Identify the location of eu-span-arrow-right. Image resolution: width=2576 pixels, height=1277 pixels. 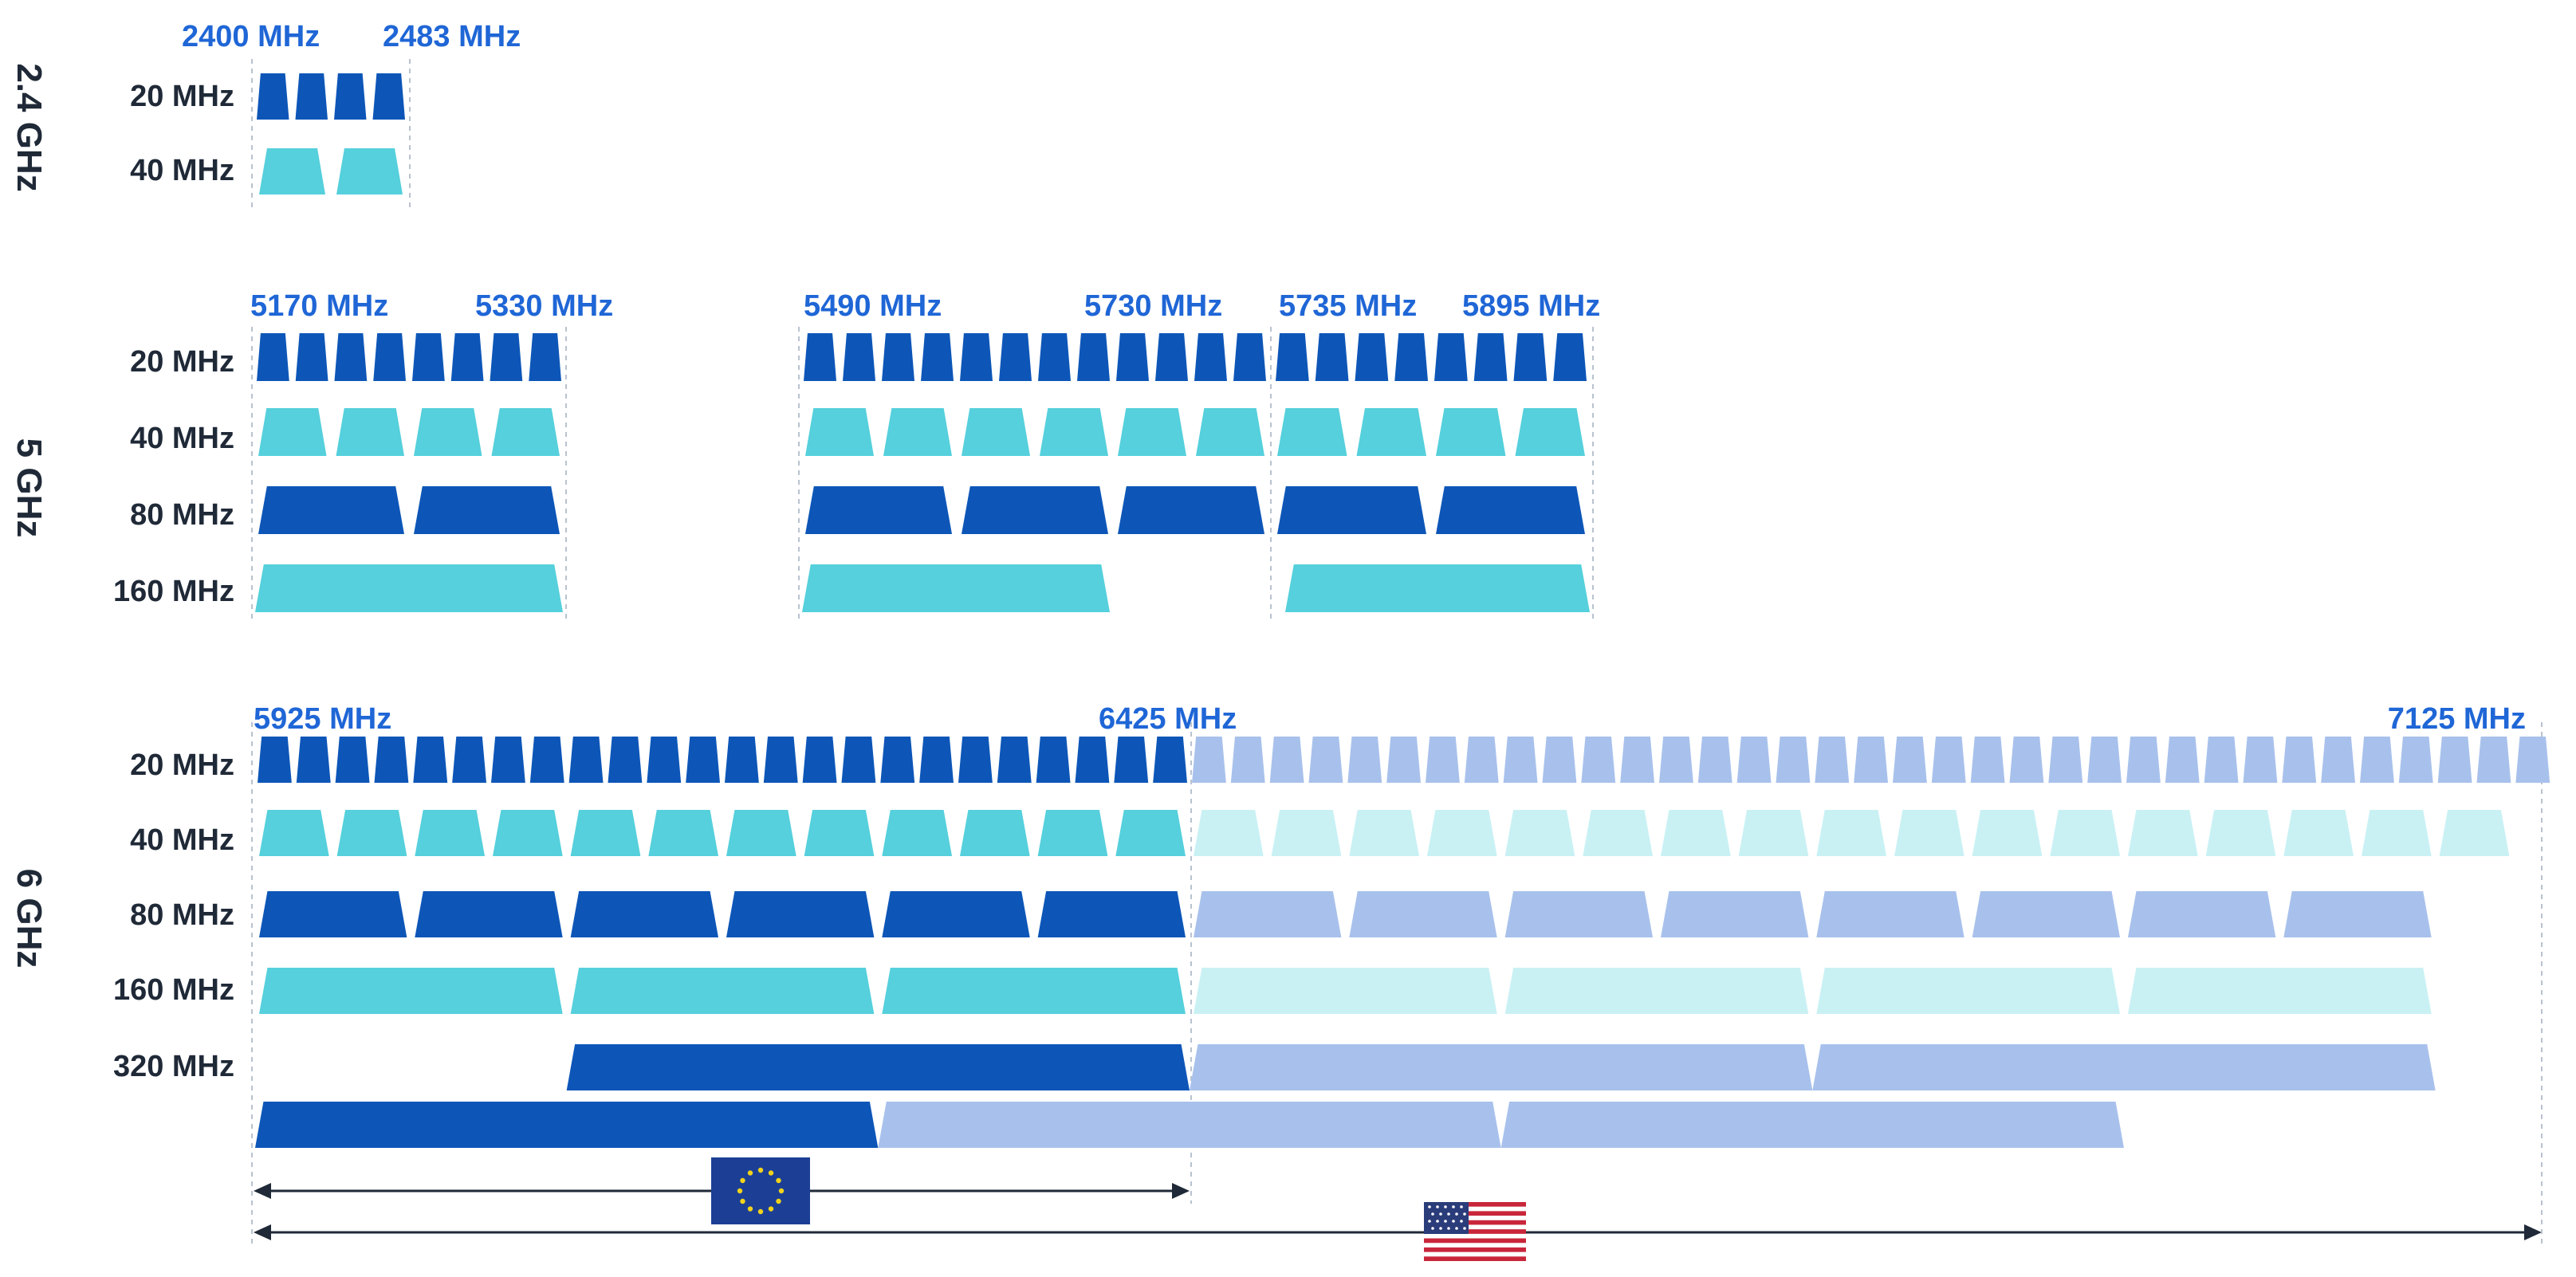
(1181, 1191).